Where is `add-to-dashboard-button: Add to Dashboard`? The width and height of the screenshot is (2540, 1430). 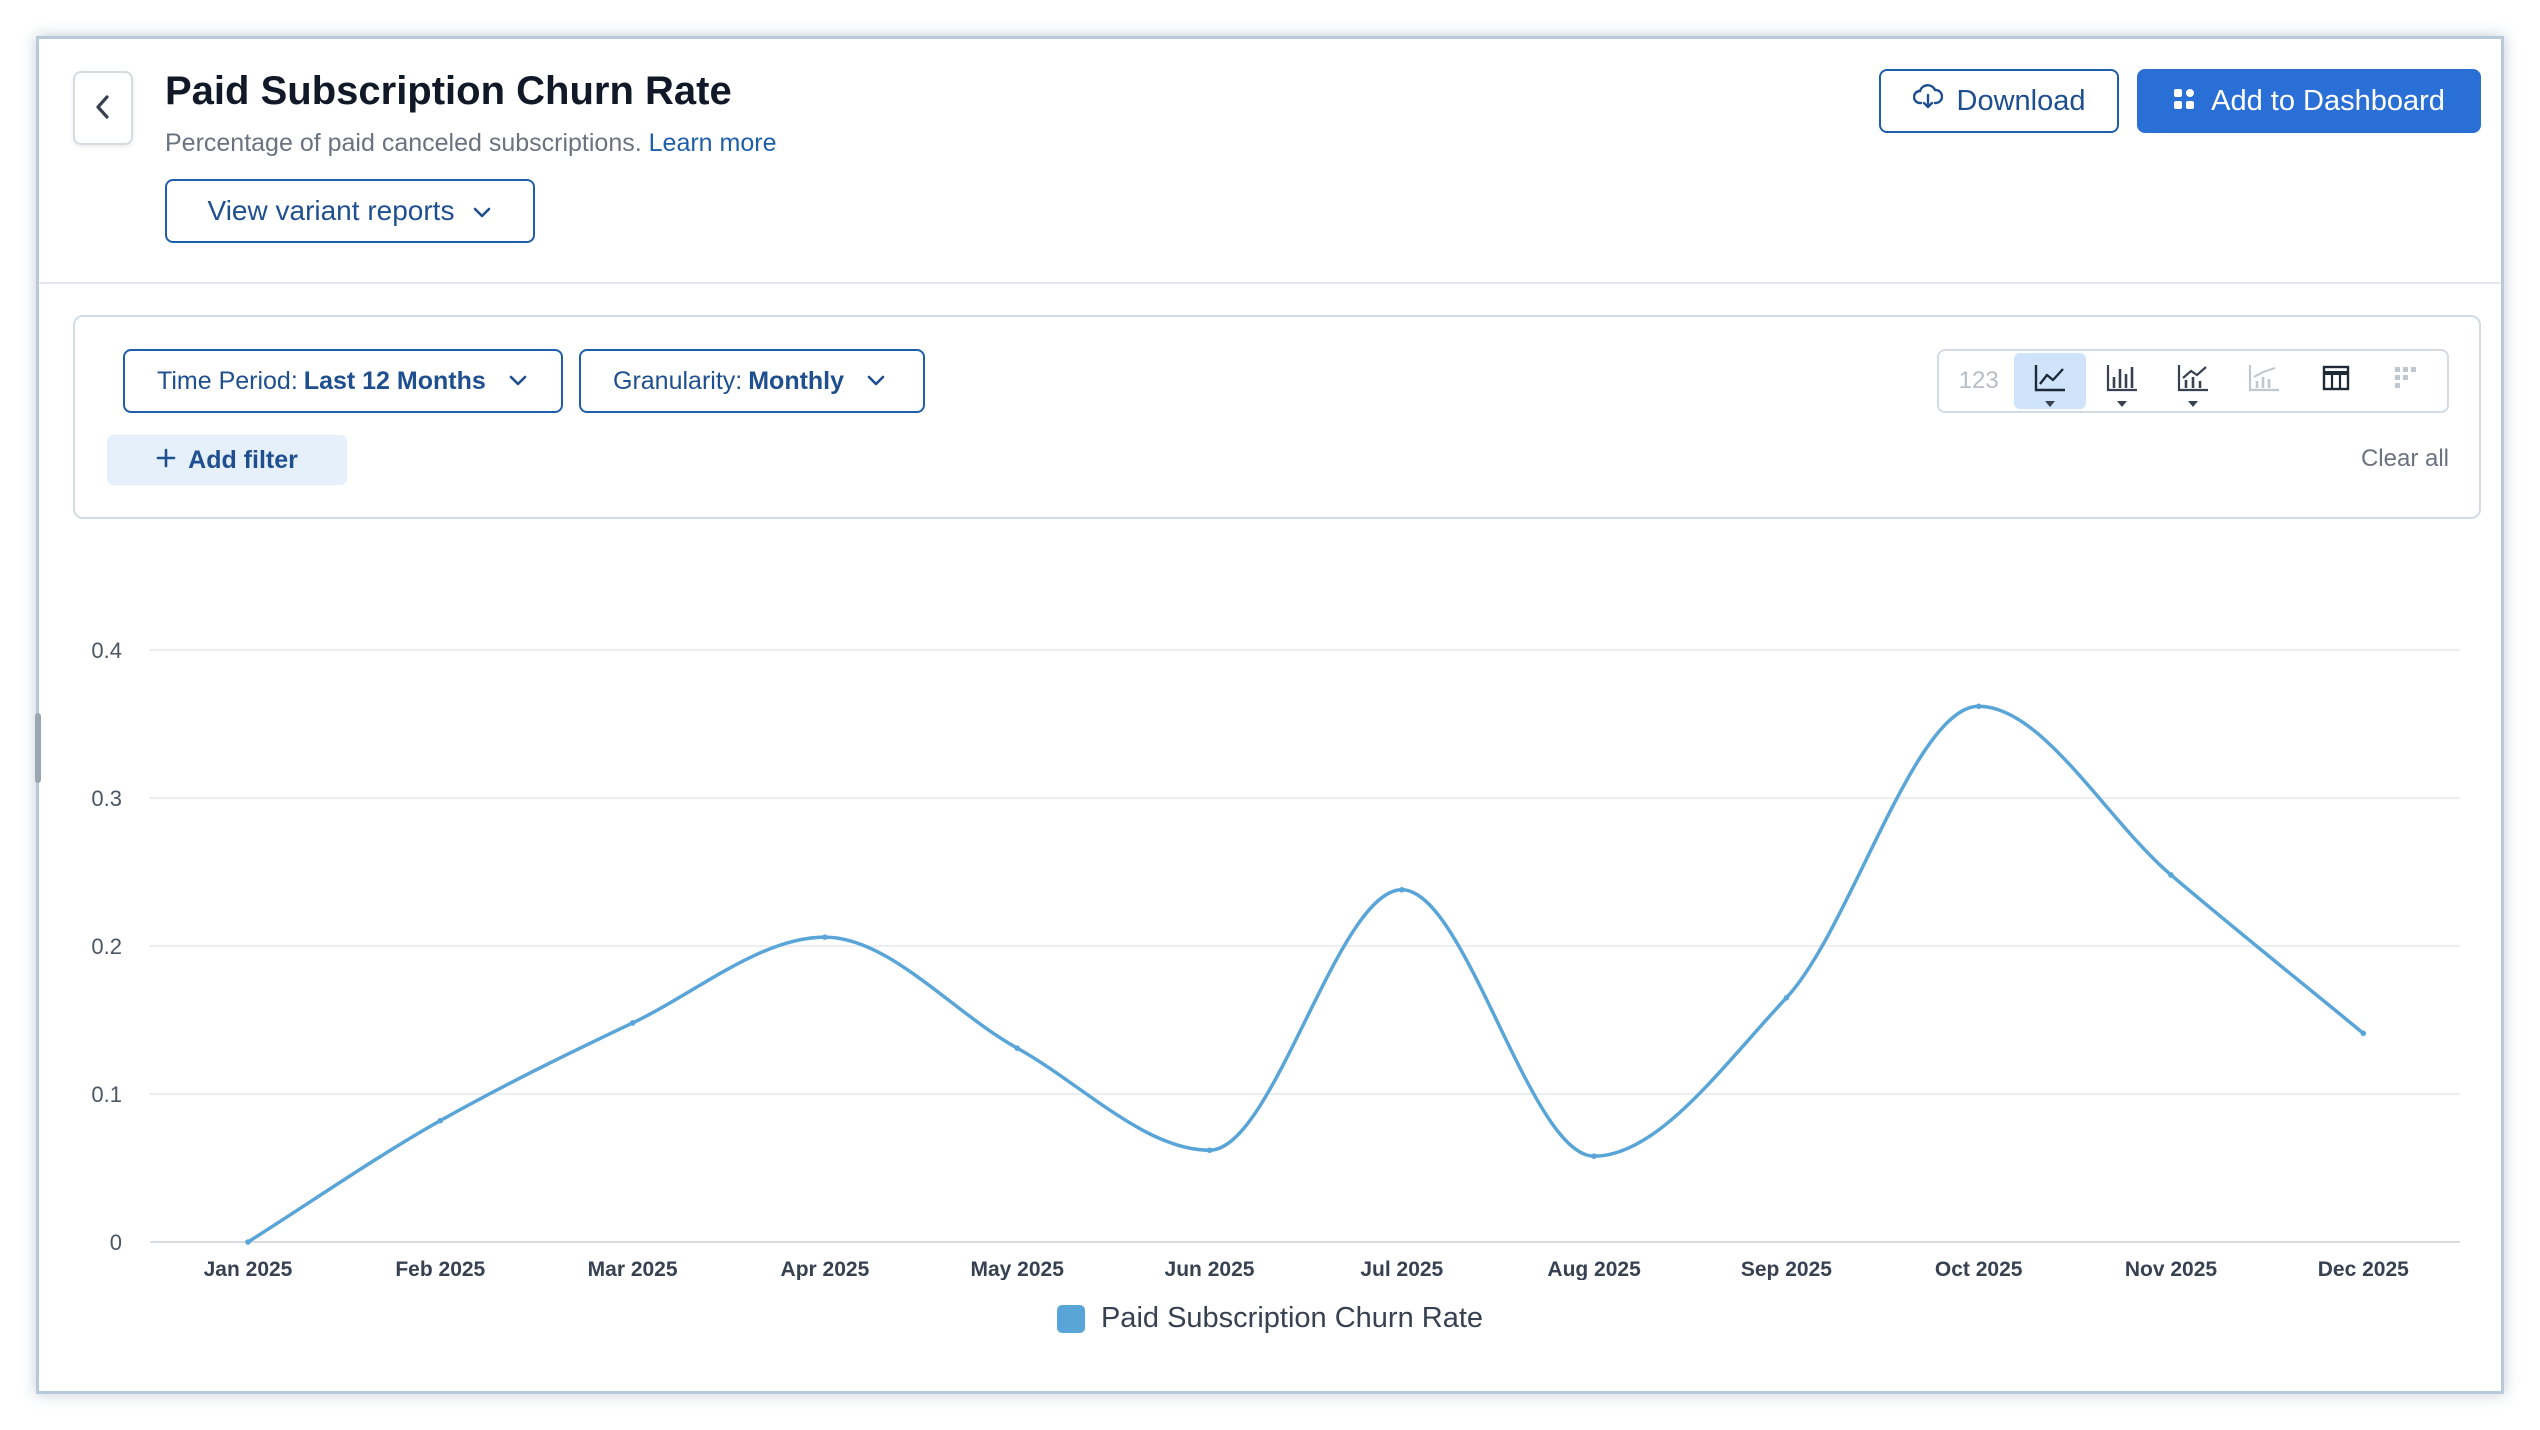 add-to-dashboard-button: Add to Dashboard is located at coordinates (2309, 101).